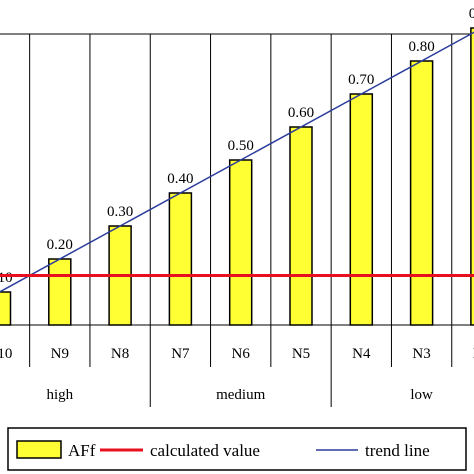 The height and width of the screenshot is (474, 474). I want to click on bar-n10, so click(6, 308).